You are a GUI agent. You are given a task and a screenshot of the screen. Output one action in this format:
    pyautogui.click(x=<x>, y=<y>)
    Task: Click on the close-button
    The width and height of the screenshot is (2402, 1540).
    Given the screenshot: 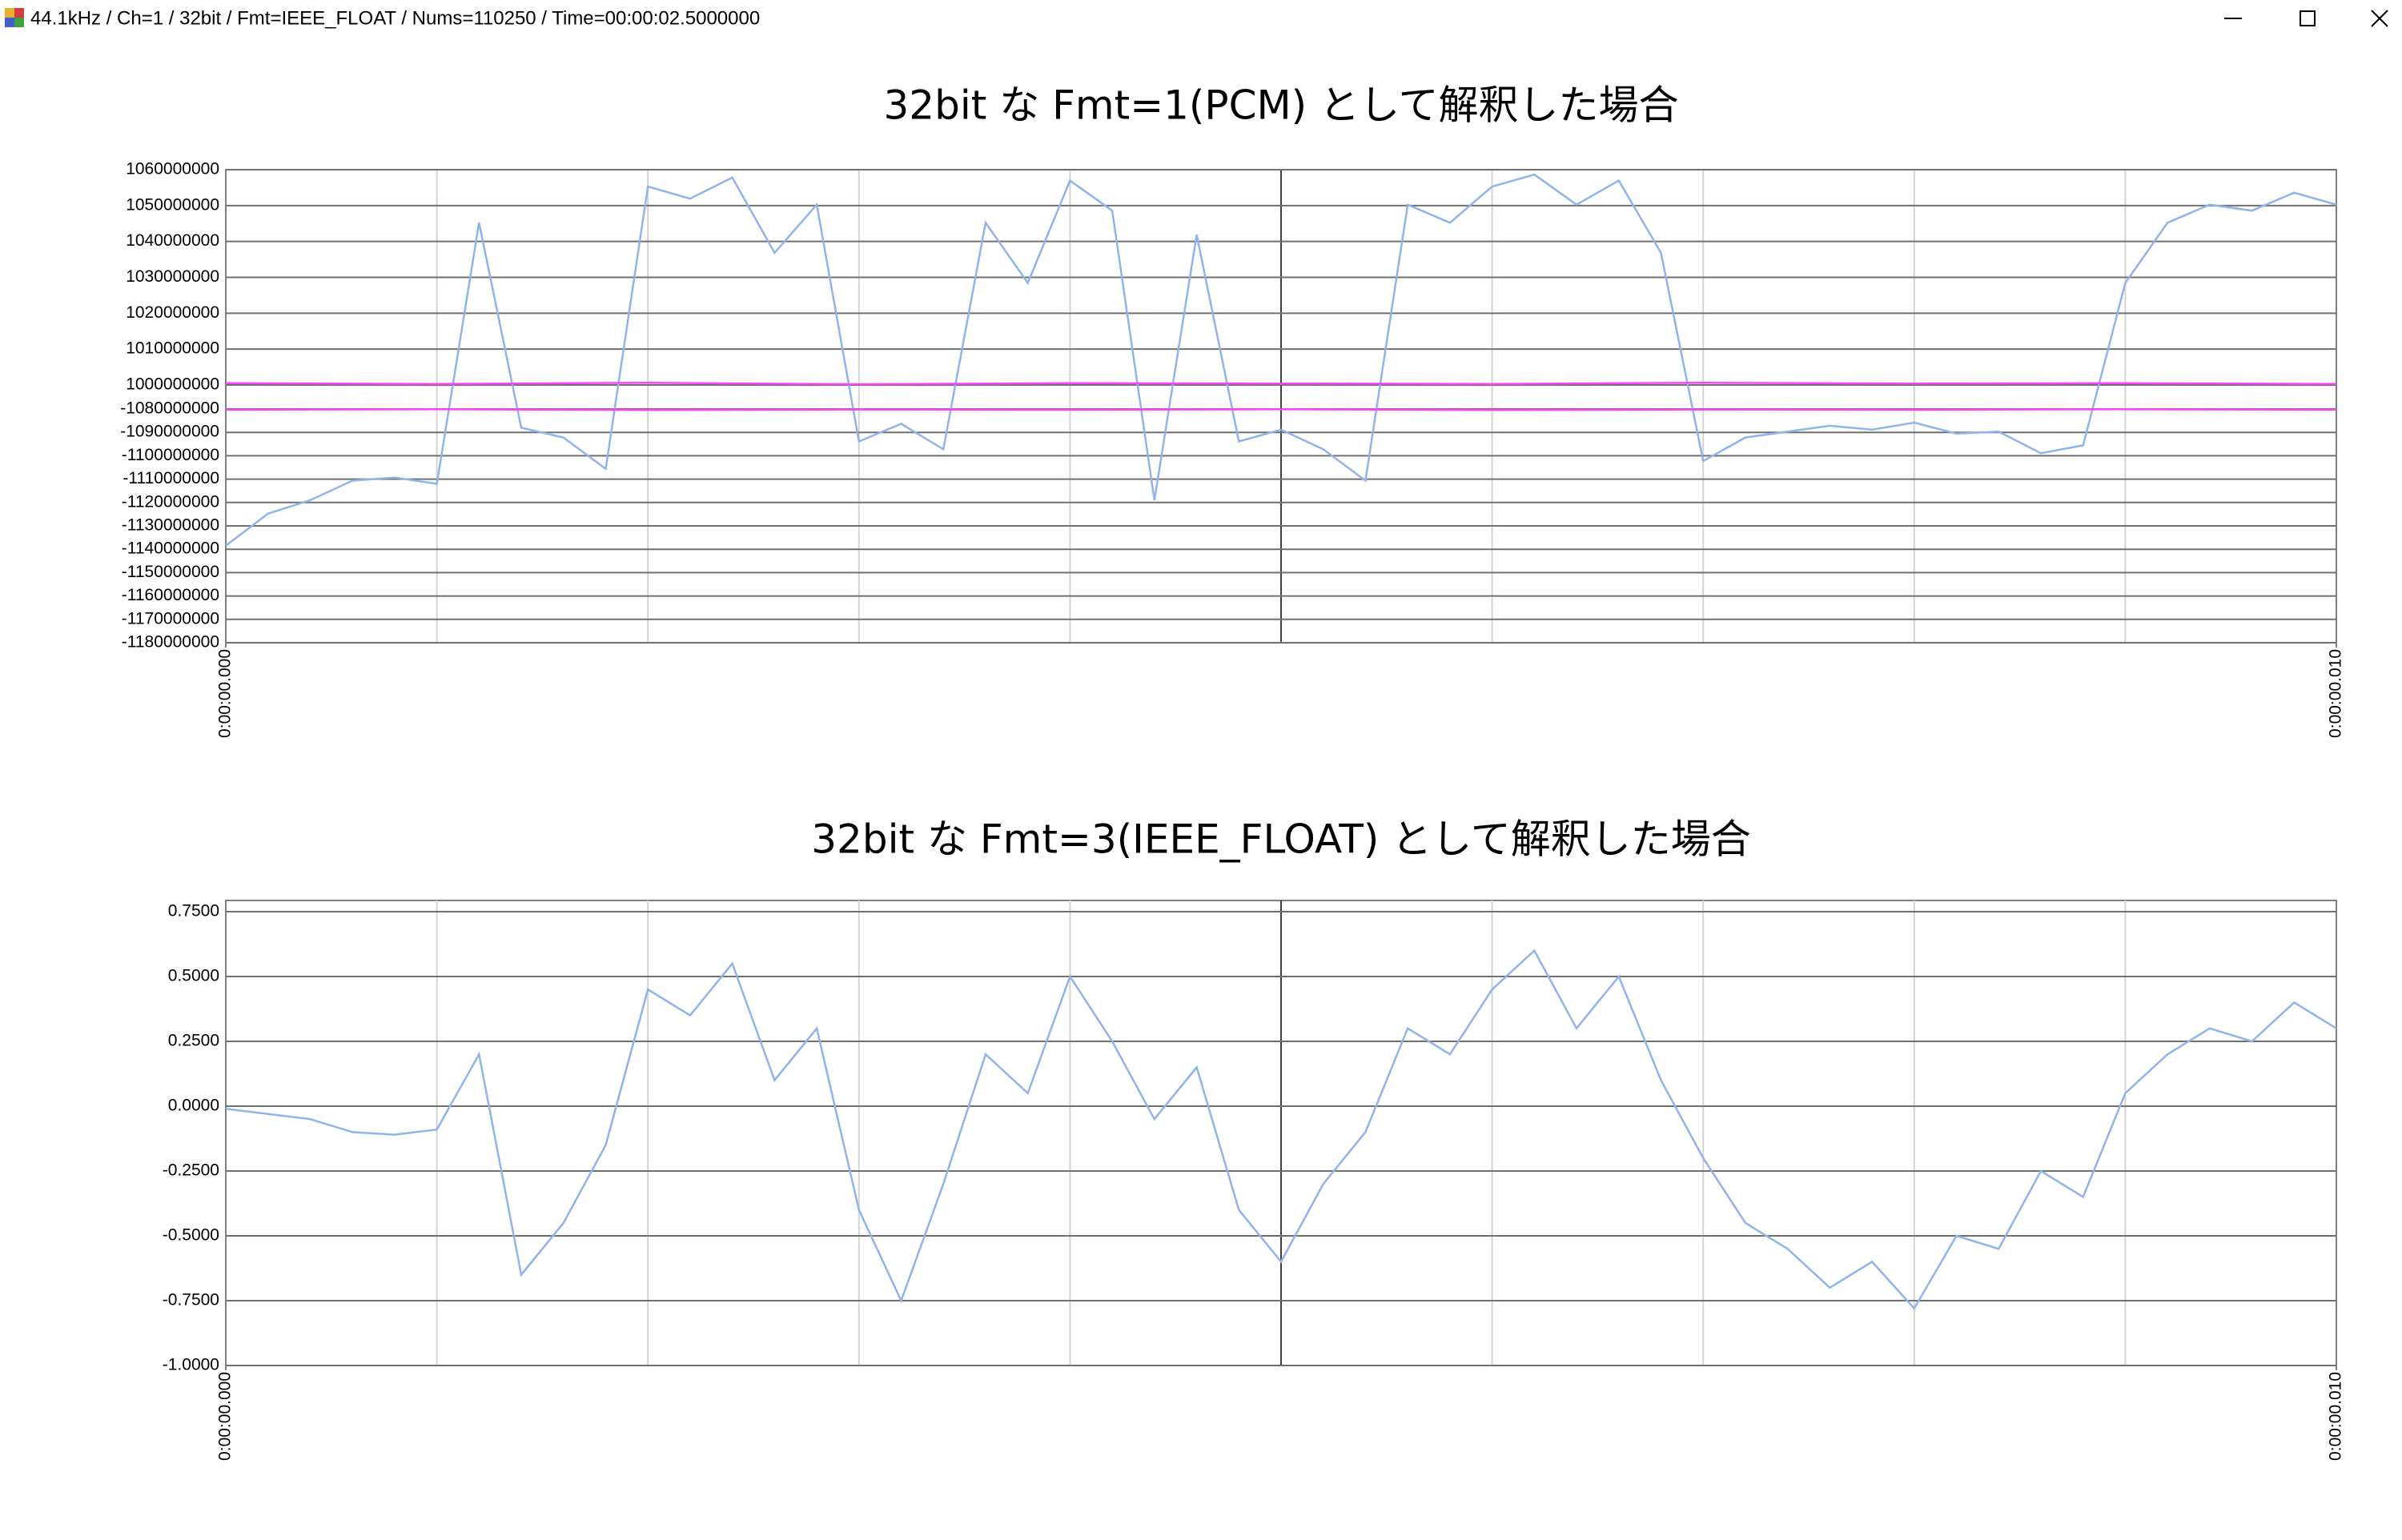 What is the action you would take?
    pyautogui.click(x=2379, y=18)
    